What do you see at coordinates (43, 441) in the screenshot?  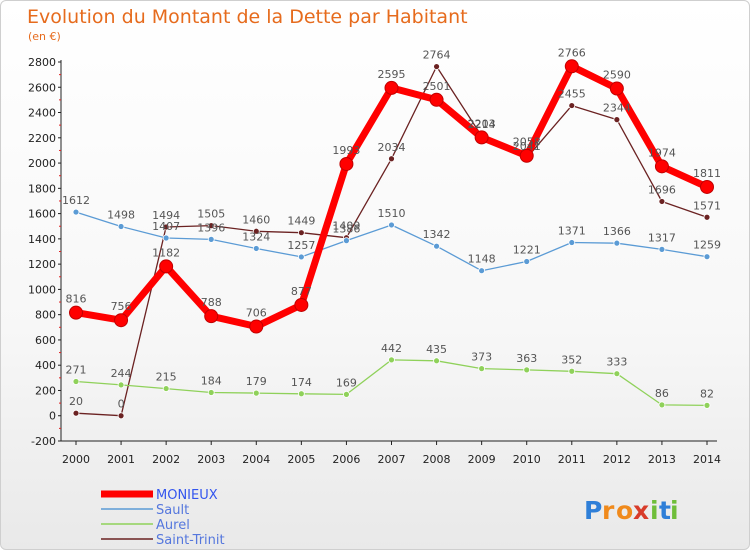 I see `y-tick-label: -200` at bounding box center [43, 441].